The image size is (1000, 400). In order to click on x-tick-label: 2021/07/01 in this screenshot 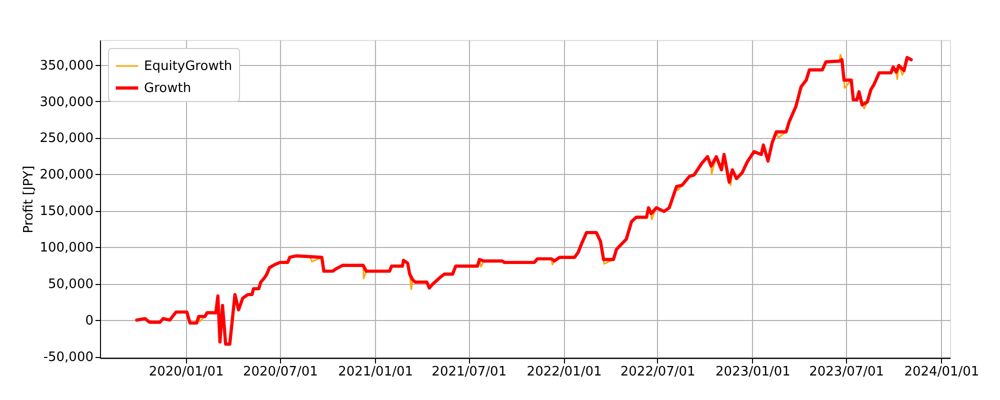, I will do `click(469, 372)`.